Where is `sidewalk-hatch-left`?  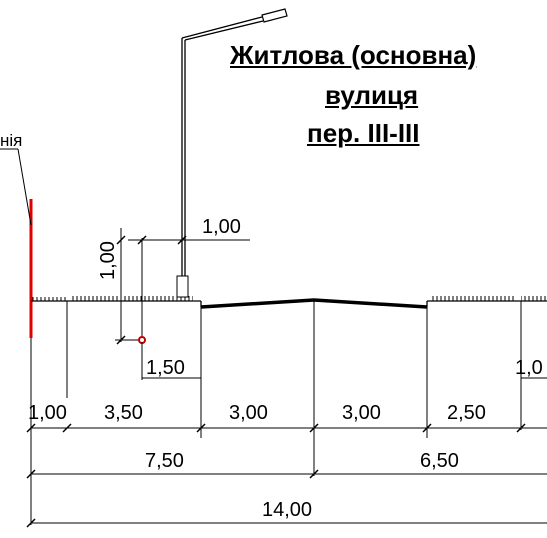 sidewalk-hatch-left is located at coordinates (132, 298).